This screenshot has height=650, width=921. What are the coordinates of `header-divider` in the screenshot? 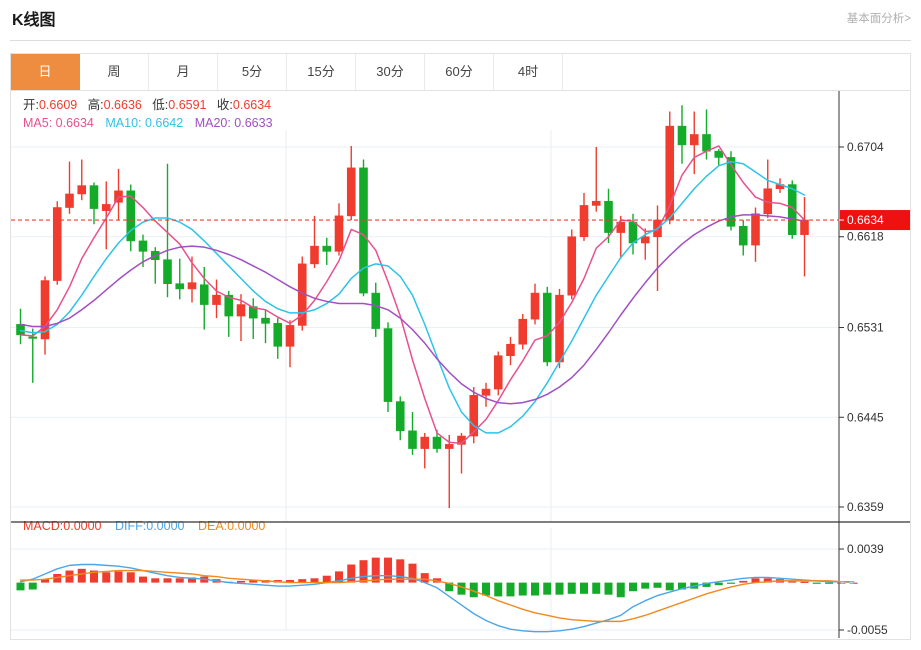 It's located at (460, 40).